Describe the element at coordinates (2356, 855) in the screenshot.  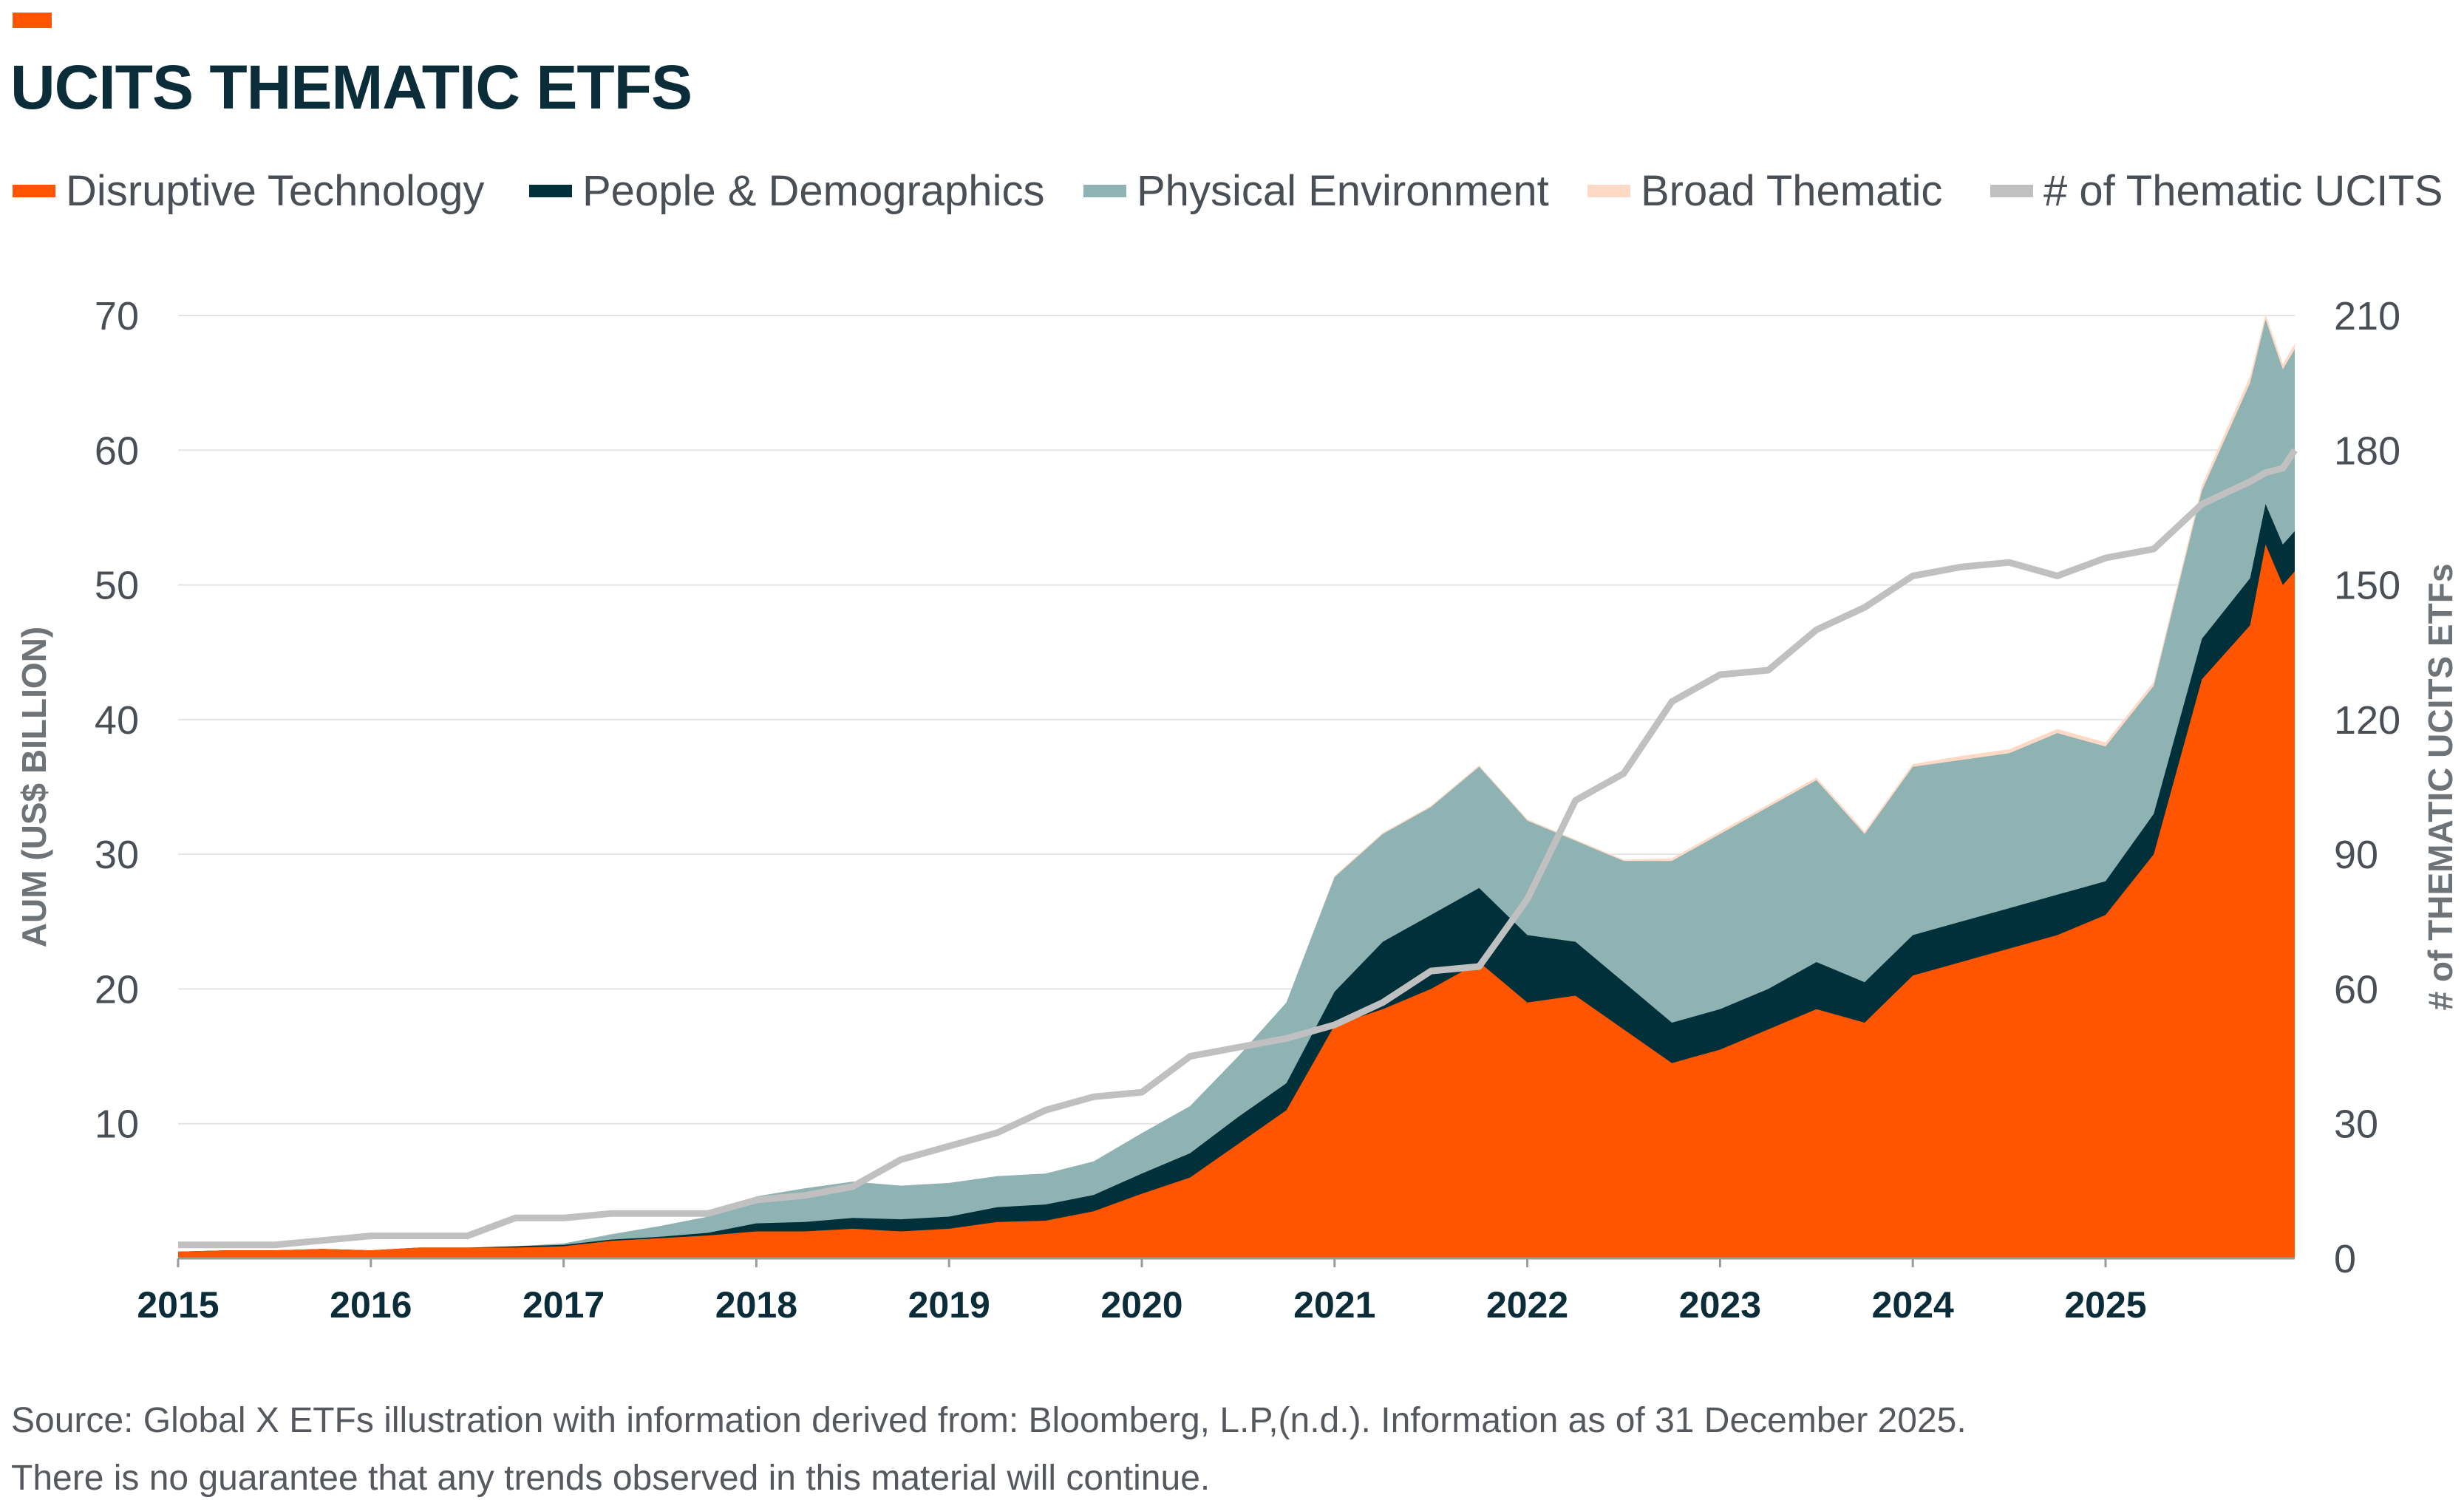
I see `y2-tick-label: 90` at that location.